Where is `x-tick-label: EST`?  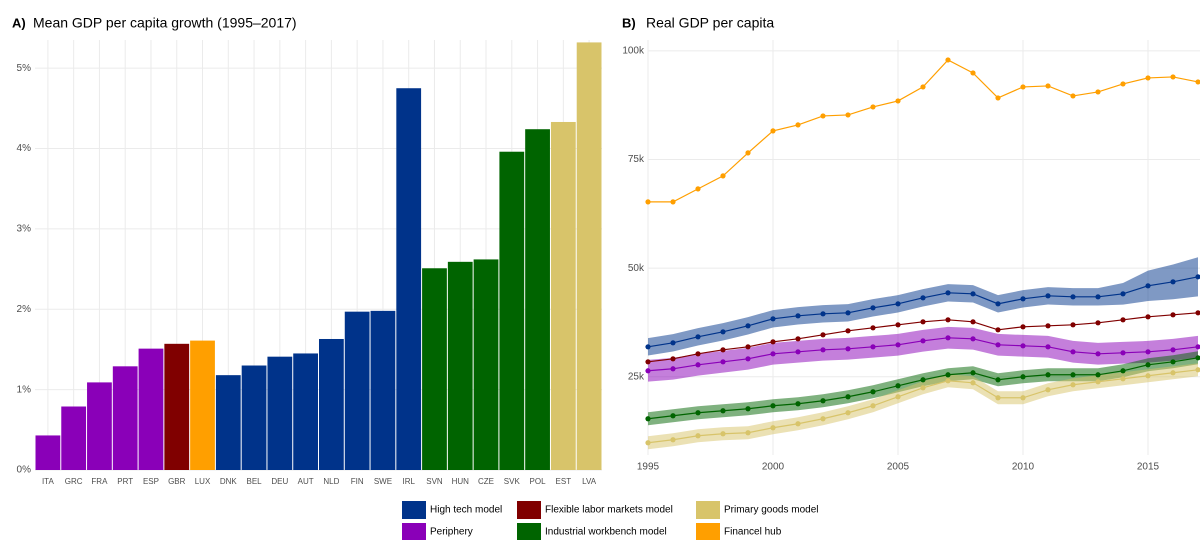
x-tick-label: EST is located at coordinates (564, 481).